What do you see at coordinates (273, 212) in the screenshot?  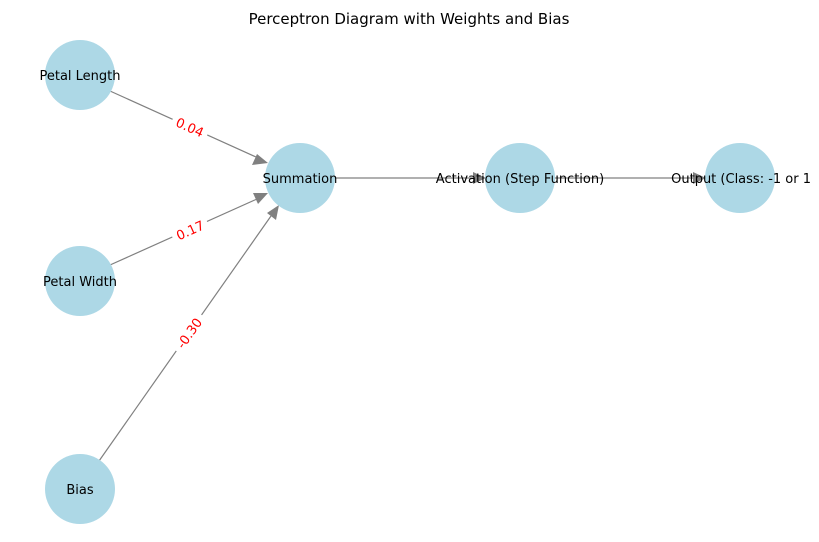 I see `arrowhead-bias-summation` at bounding box center [273, 212].